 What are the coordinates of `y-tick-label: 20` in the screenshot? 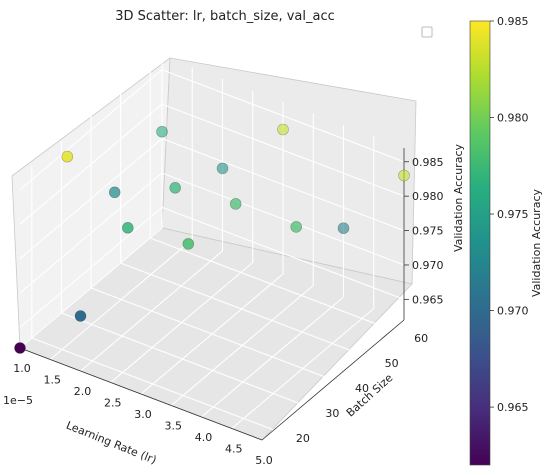 It's located at (303, 438).